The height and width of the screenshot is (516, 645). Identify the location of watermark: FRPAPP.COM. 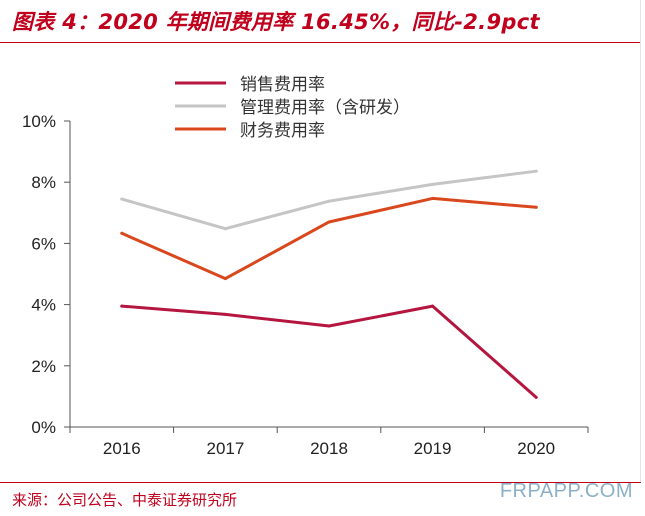
(566, 491).